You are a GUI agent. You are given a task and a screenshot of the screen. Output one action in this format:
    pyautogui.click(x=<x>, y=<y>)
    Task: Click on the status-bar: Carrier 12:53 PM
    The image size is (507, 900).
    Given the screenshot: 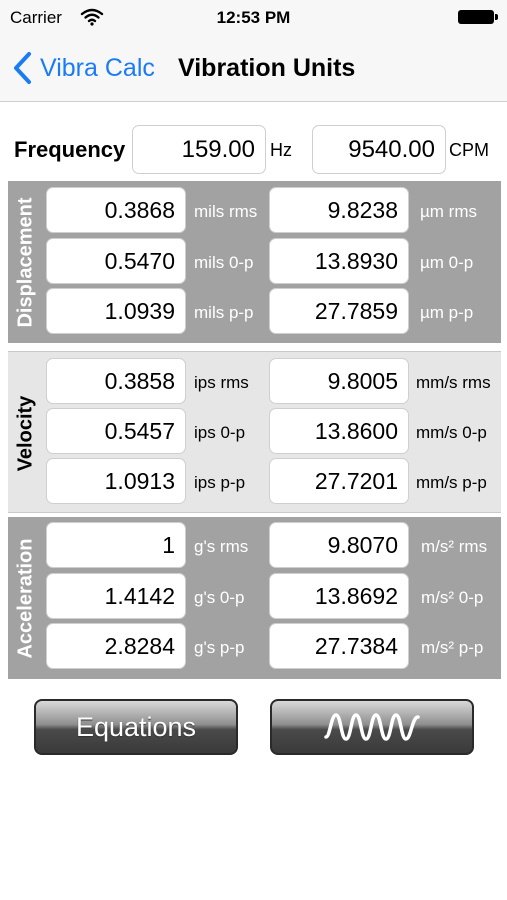 What is the action you would take?
    pyautogui.click(x=253, y=18)
    